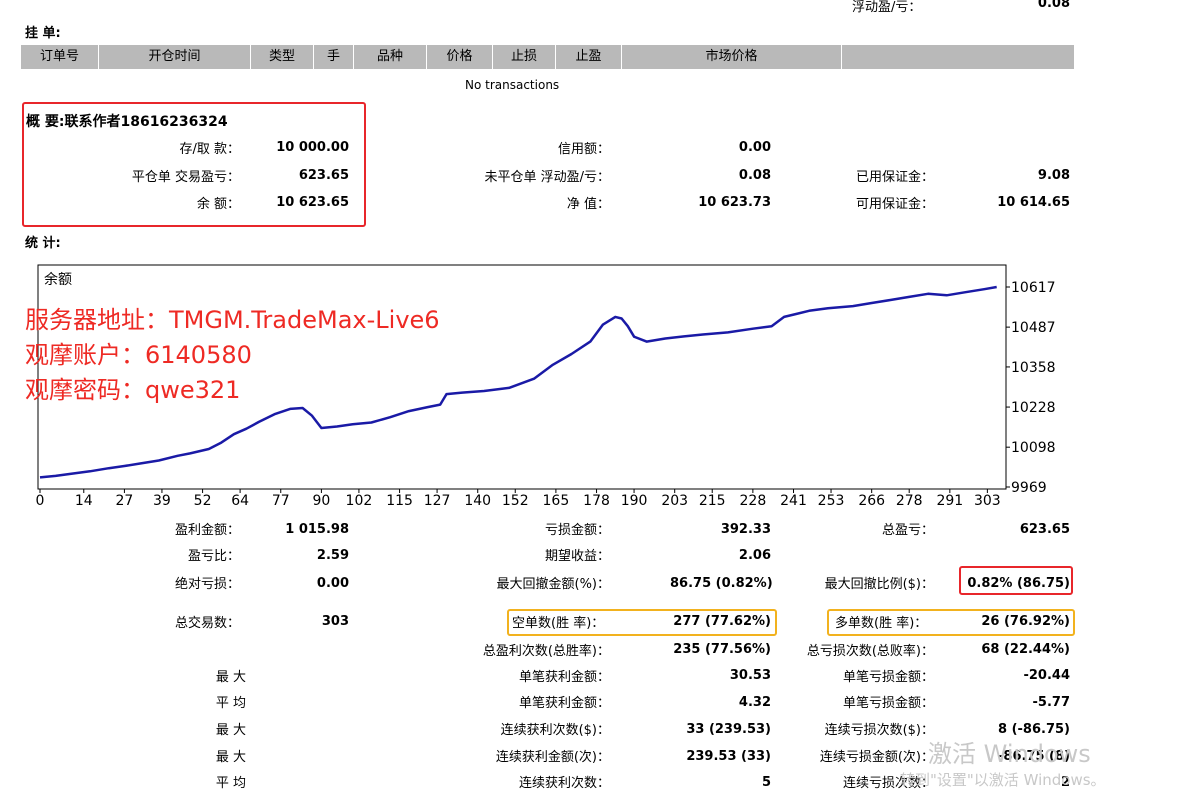  I want to click on max-dd-value: 86.75 (0.82%), so click(721, 583).